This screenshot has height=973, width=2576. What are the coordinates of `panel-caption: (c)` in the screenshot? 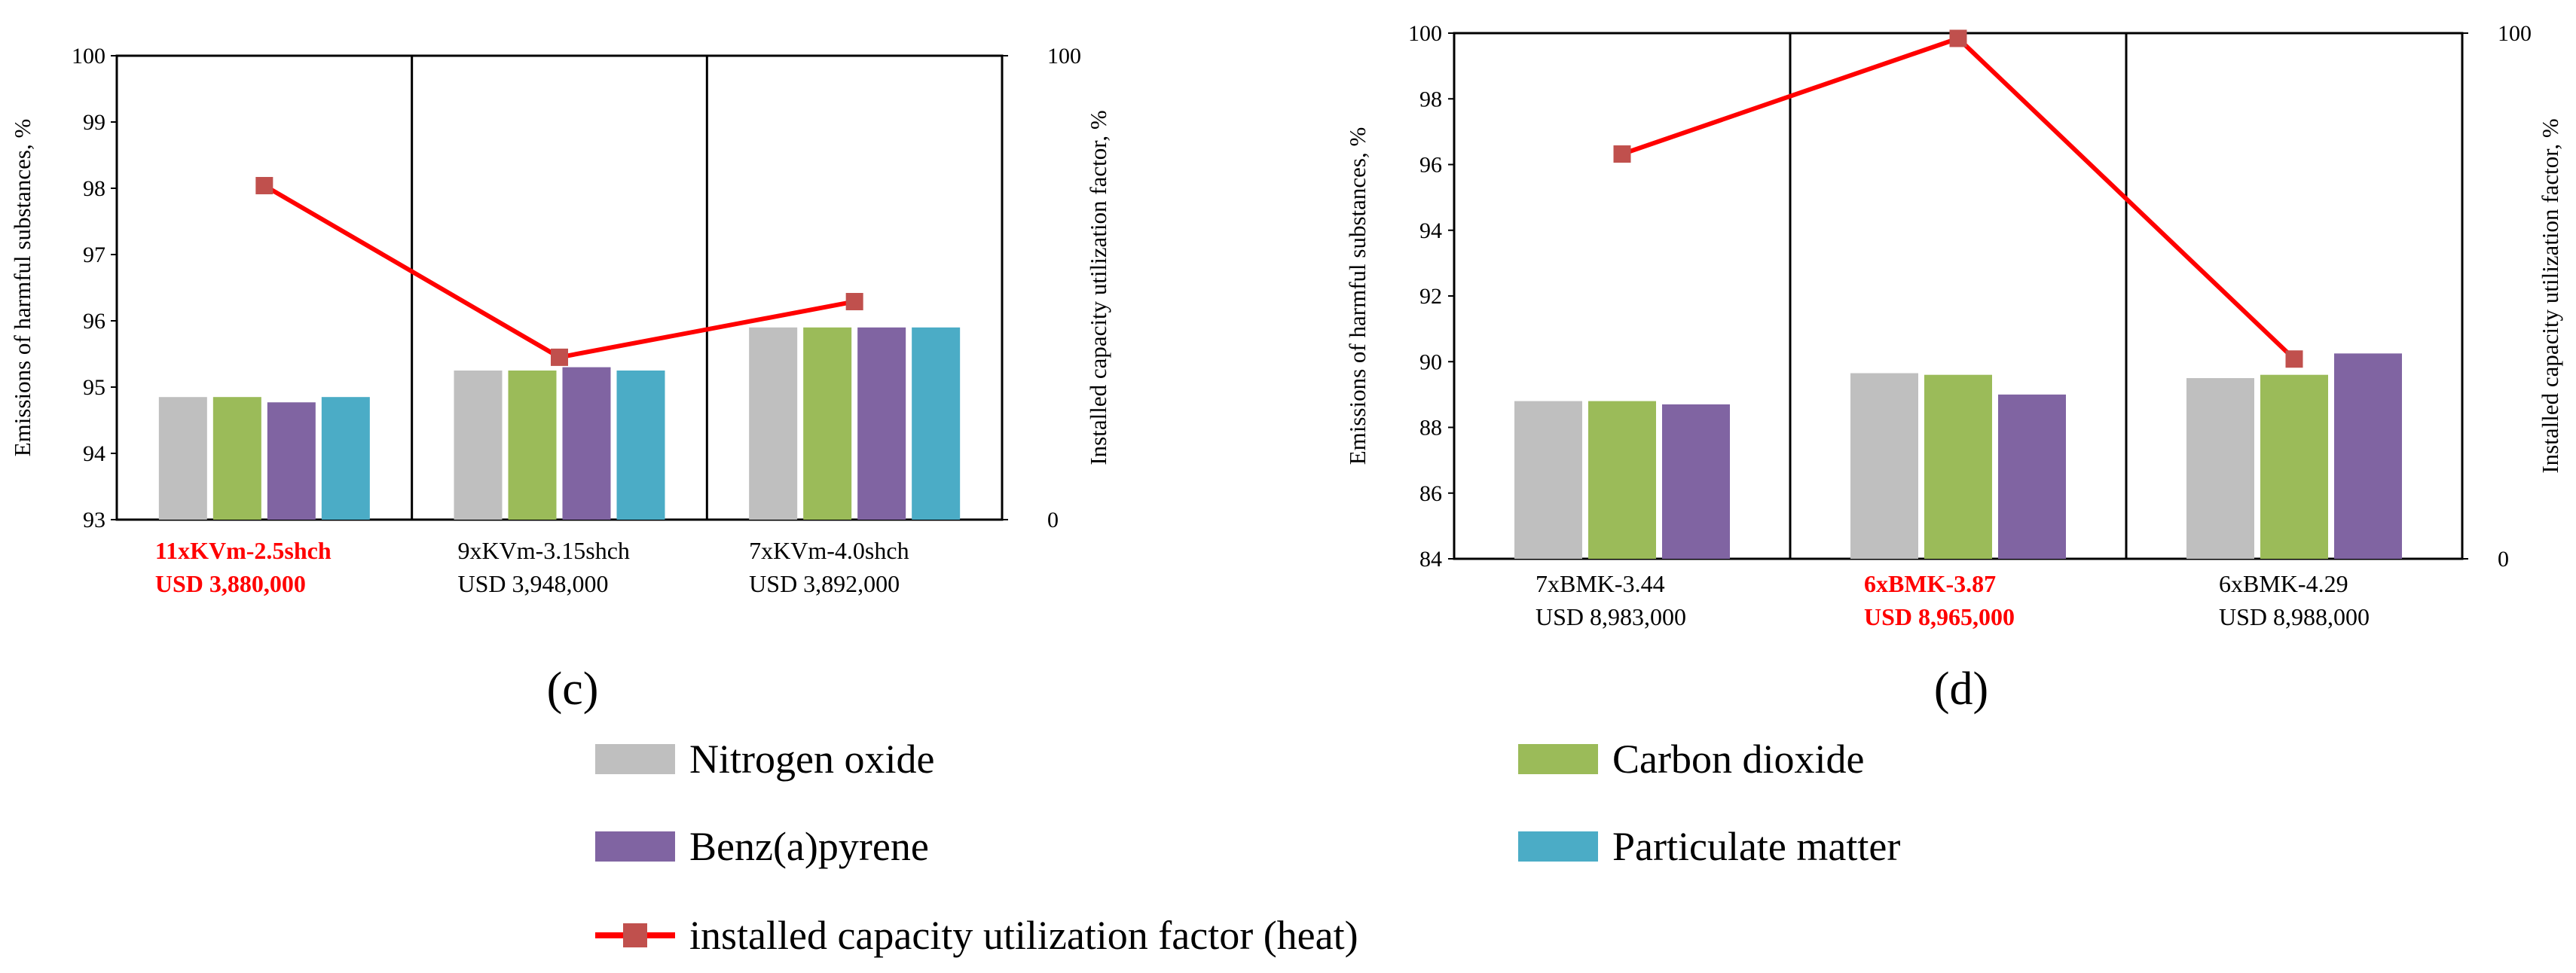 It's located at (573, 689).